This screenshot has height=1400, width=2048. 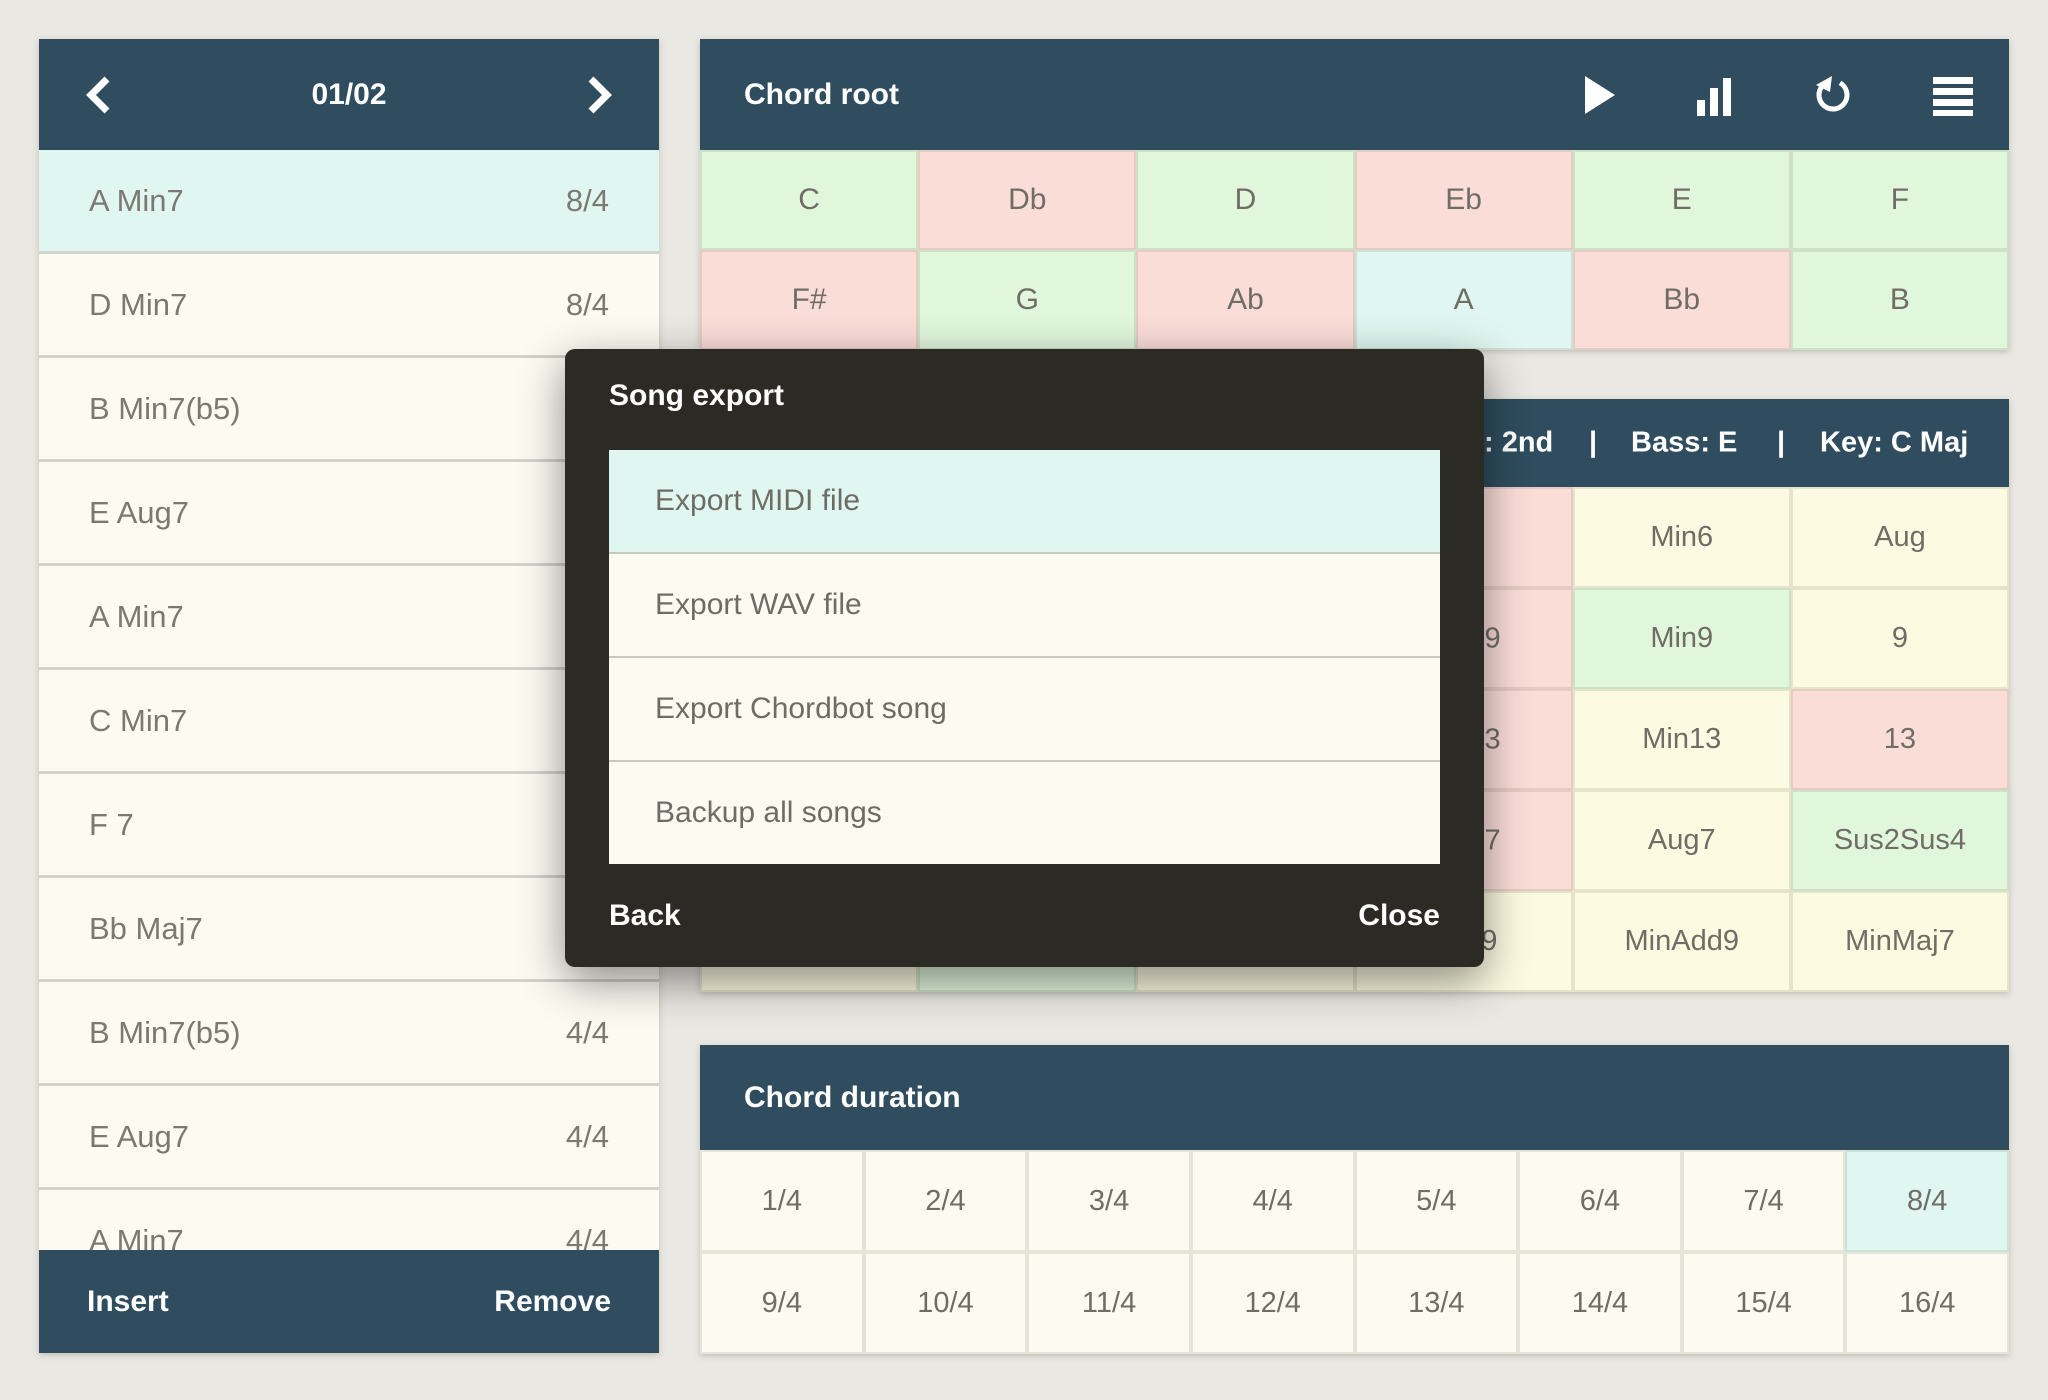 I want to click on duration-cell: 13/4, so click(x=1436, y=1303).